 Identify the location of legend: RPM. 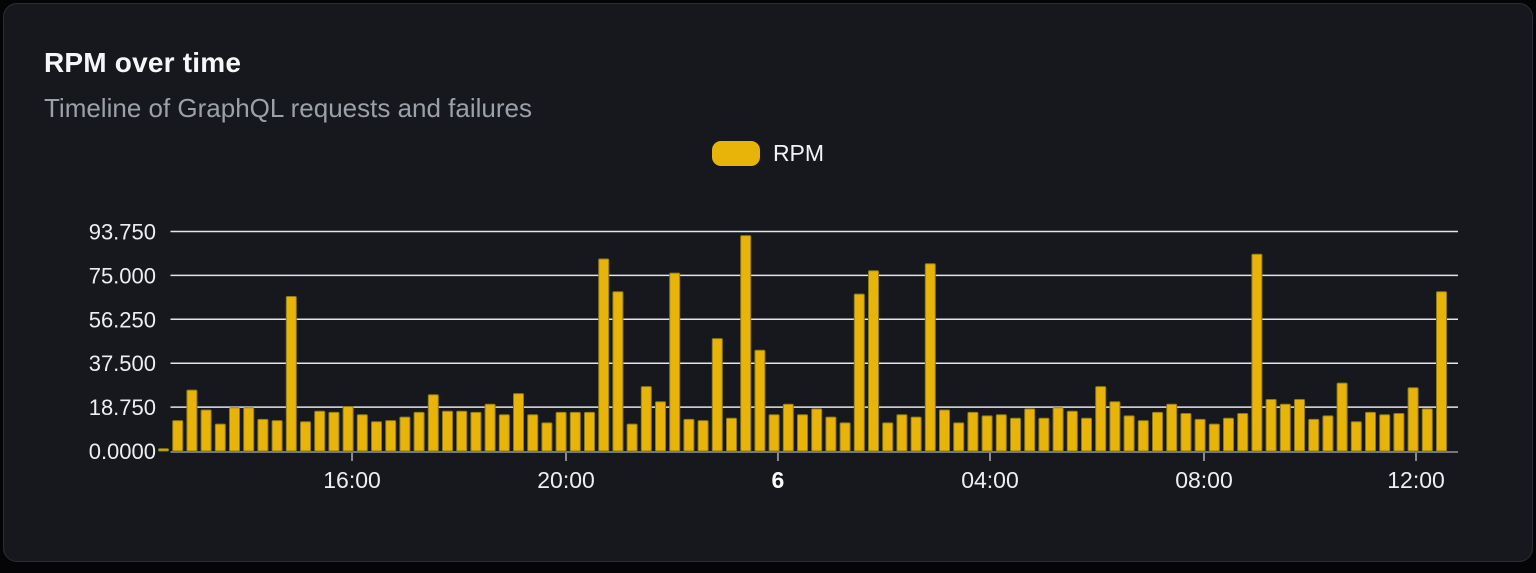
(768, 153).